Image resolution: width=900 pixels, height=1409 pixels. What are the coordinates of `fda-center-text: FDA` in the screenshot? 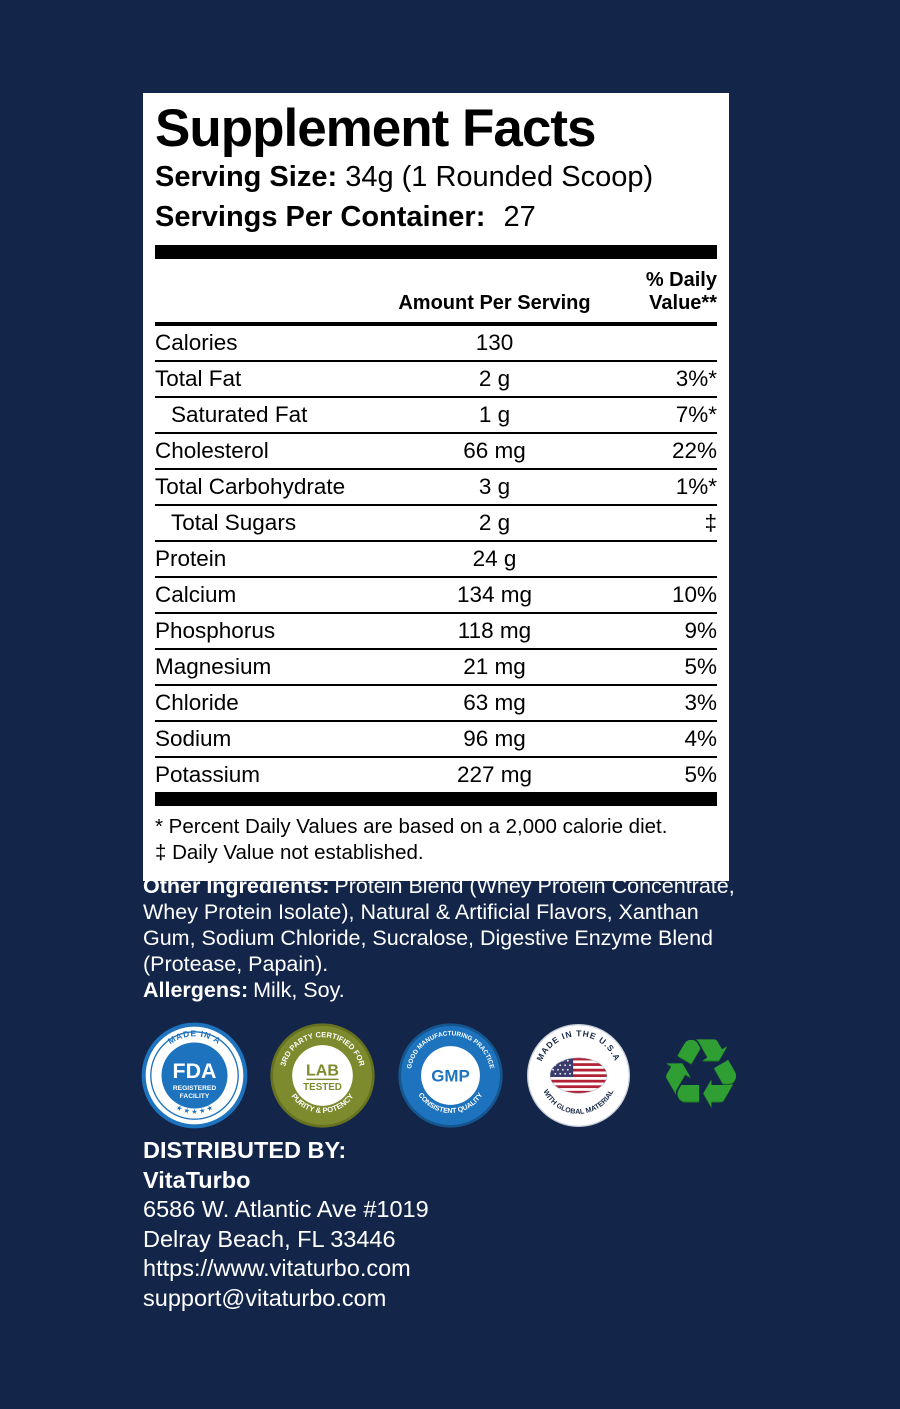 It's located at (195, 1071).